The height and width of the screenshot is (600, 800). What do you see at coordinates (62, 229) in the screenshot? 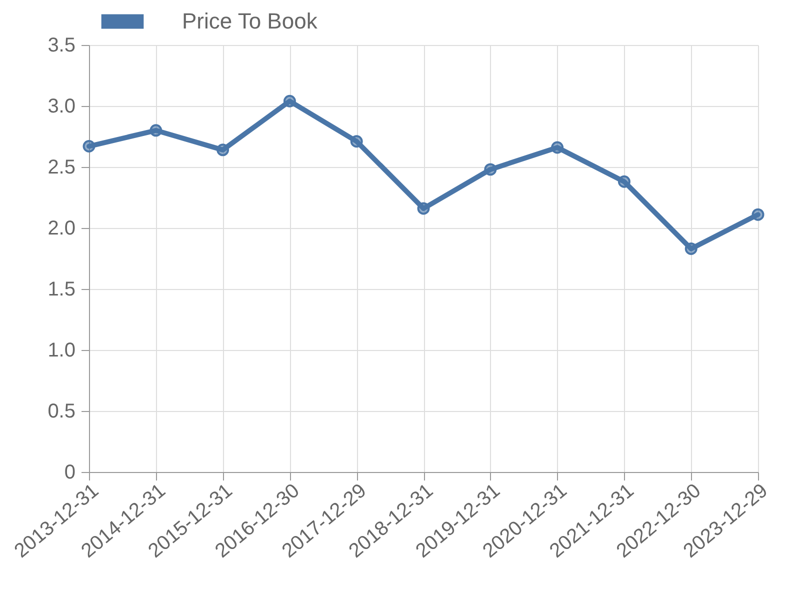
I see `y-tick-label: 2.0` at bounding box center [62, 229].